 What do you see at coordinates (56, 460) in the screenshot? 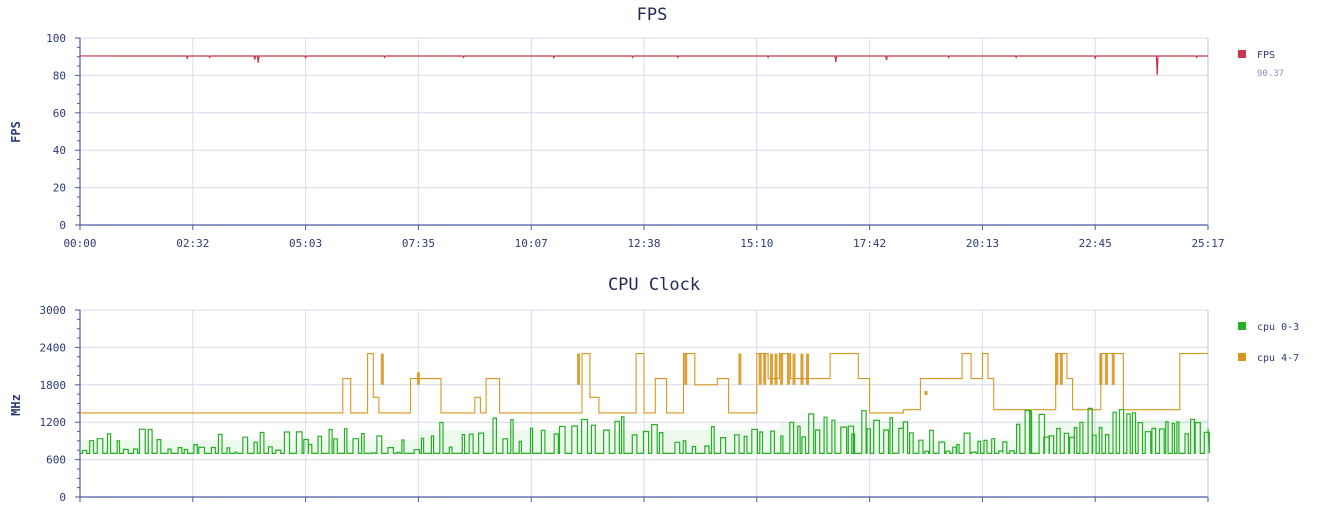
I see `y-tick-label: 600` at bounding box center [56, 460].